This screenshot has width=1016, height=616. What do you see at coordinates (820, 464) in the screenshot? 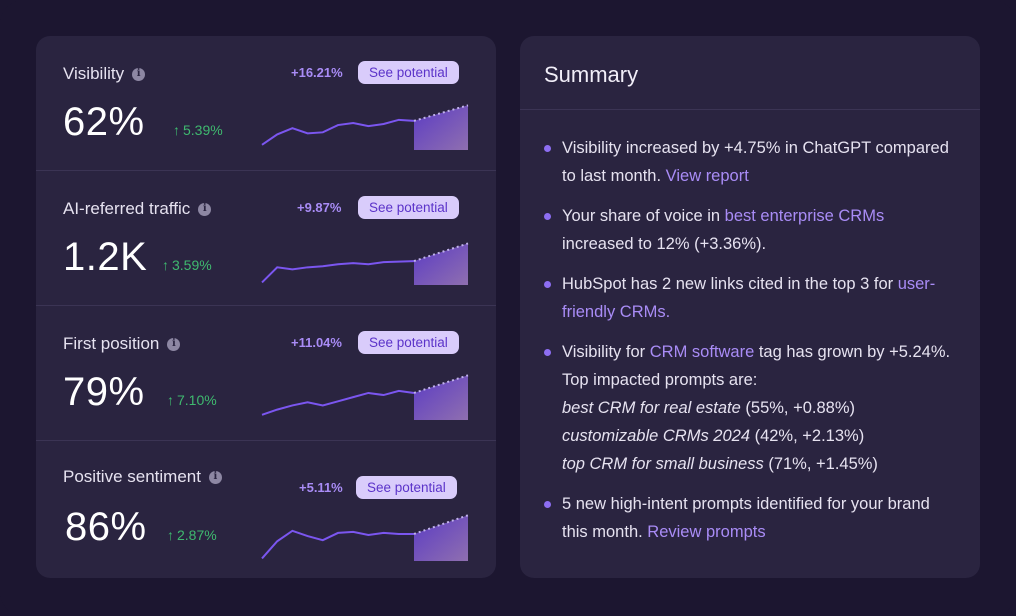
I see `prompt-stats: (71%, +1.45%)` at bounding box center [820, 464].